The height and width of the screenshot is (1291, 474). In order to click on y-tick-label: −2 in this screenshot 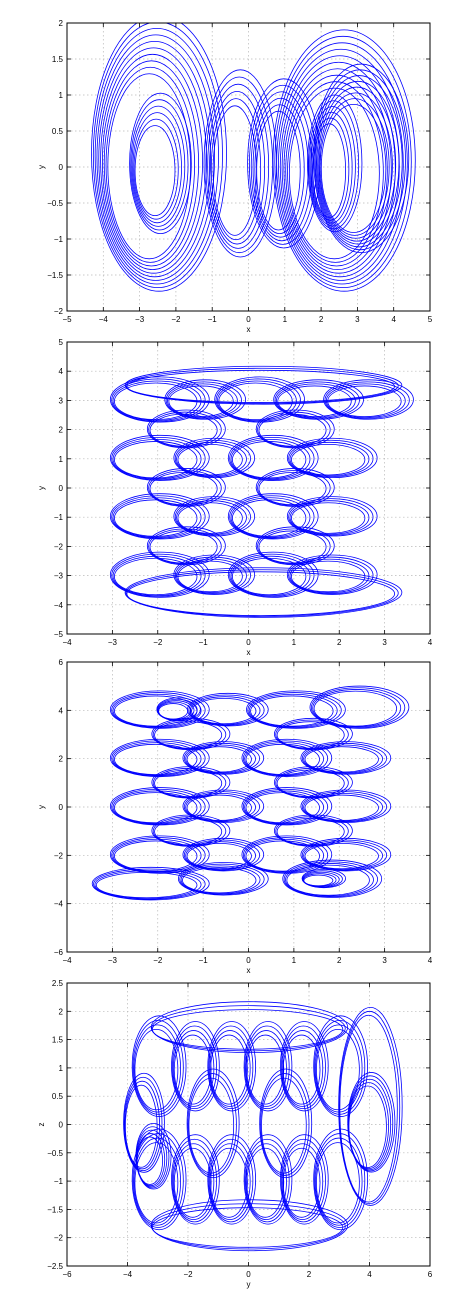, I will do `click(59, 1238)`.